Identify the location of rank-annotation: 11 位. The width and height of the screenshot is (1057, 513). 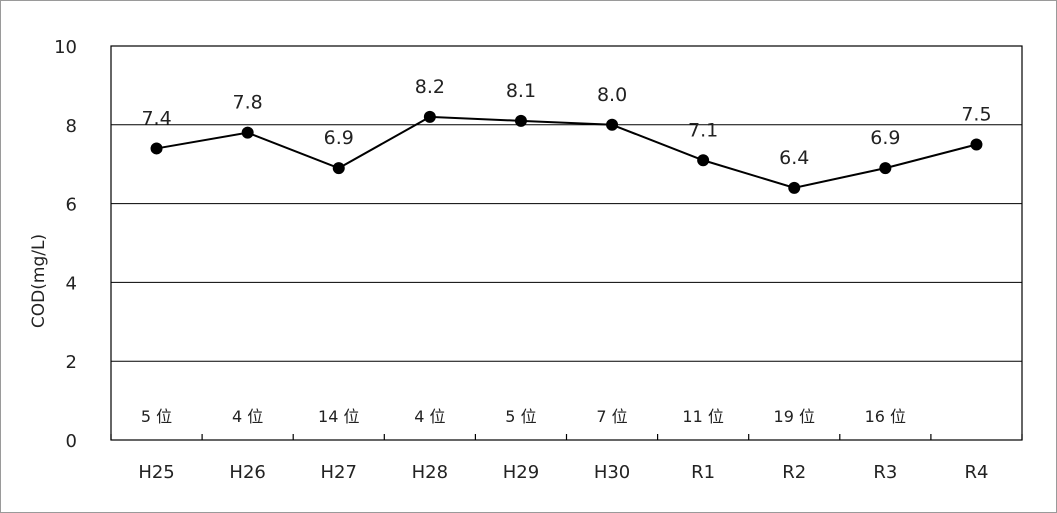
(702, 416).